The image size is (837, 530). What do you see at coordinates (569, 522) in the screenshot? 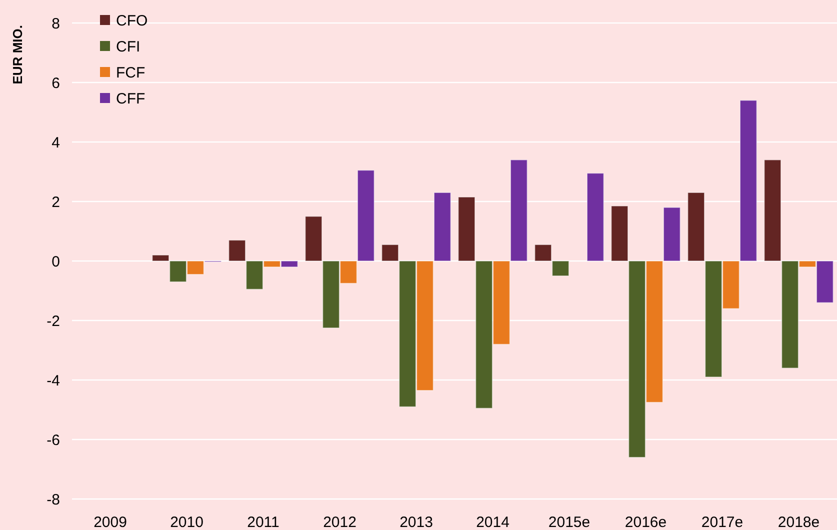
I see `x-tick-label: 2015e` at bounding box center [569, 522].